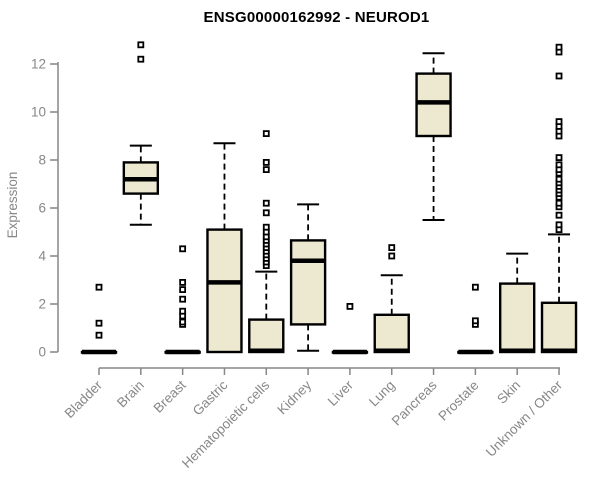  I want to click on y-tick-label-0: 0, so click(42, 352).